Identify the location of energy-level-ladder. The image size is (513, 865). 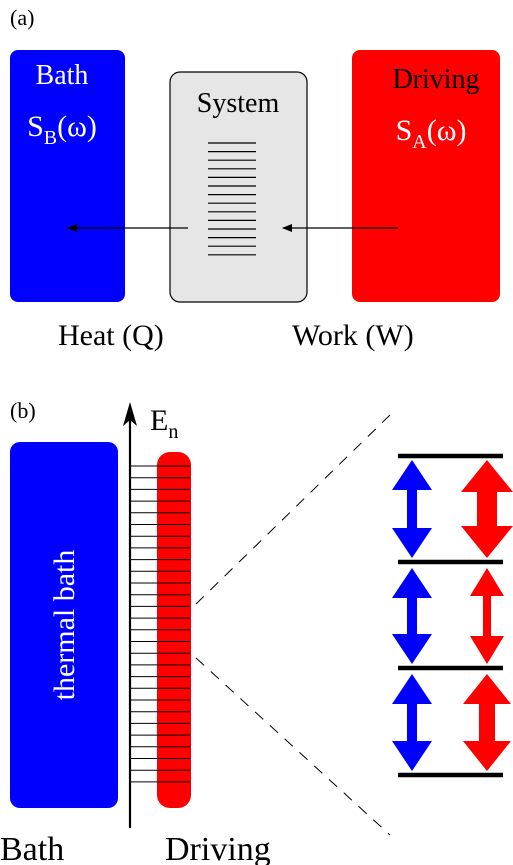
(160, 624).